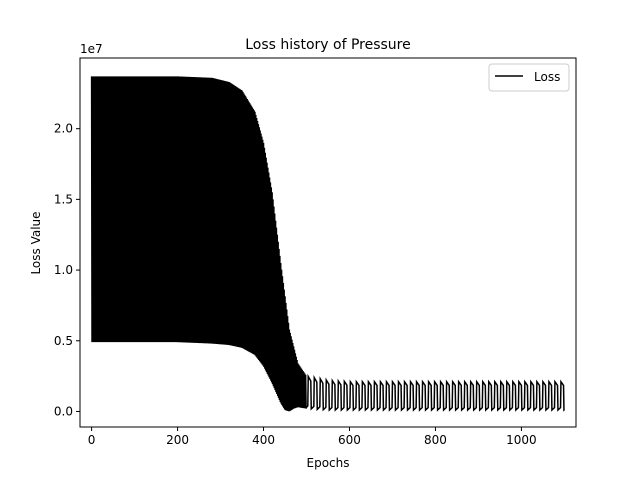 This screenshot has height=480, width=640. I want to click on y-tick-label: 2.0, so click(63, 129).